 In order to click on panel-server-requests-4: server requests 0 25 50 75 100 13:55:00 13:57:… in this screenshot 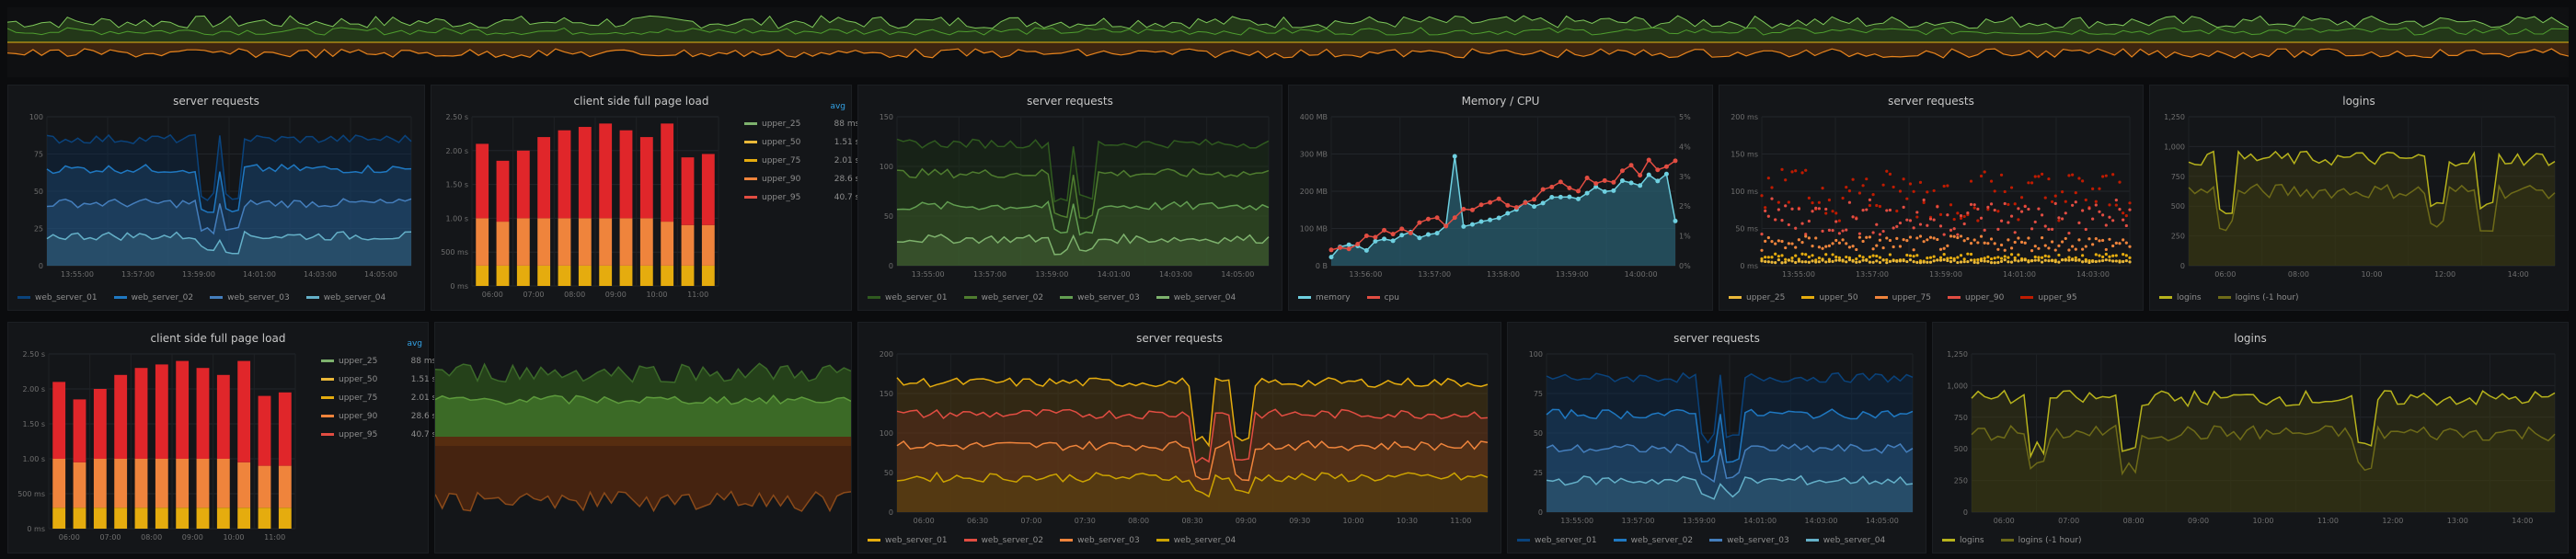, I will do `click(1716, 437)`.